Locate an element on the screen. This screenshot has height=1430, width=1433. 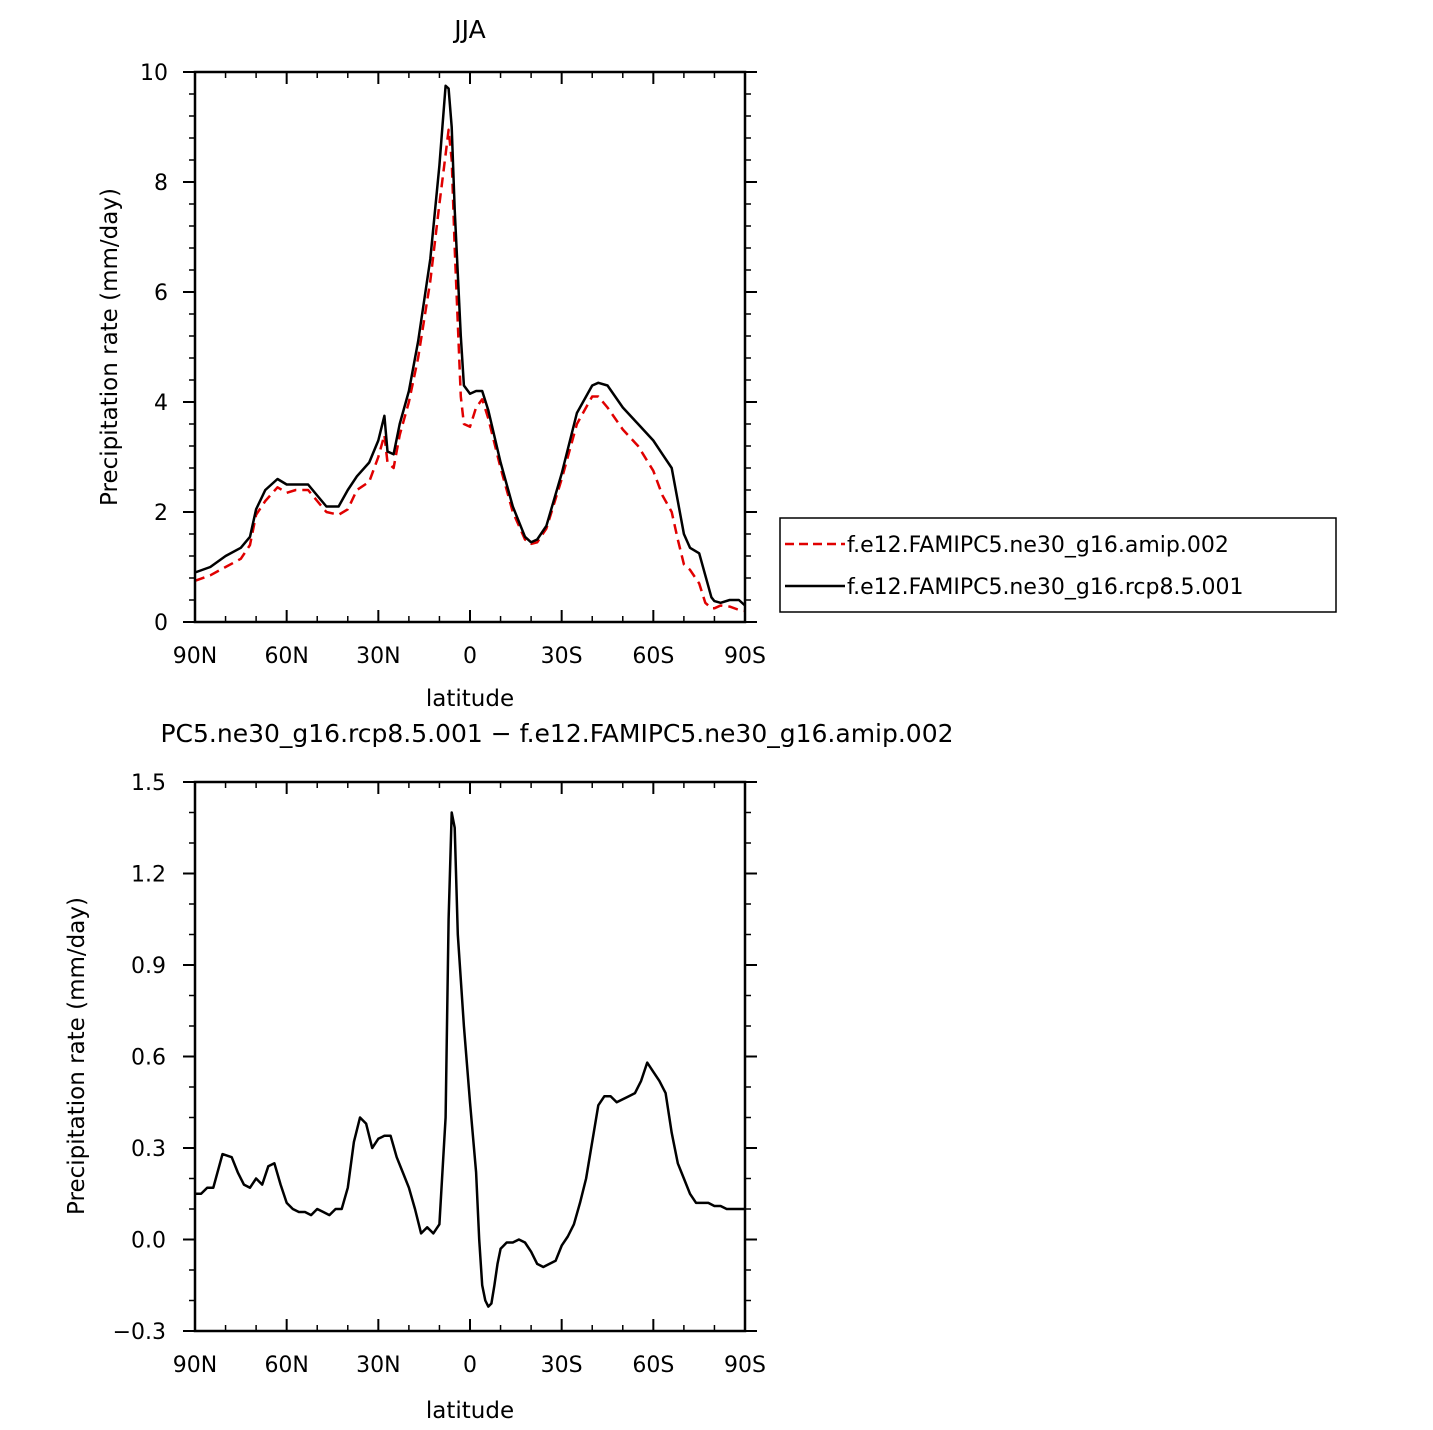
panel-bottom-lines is located at coordinates (470, 1059).